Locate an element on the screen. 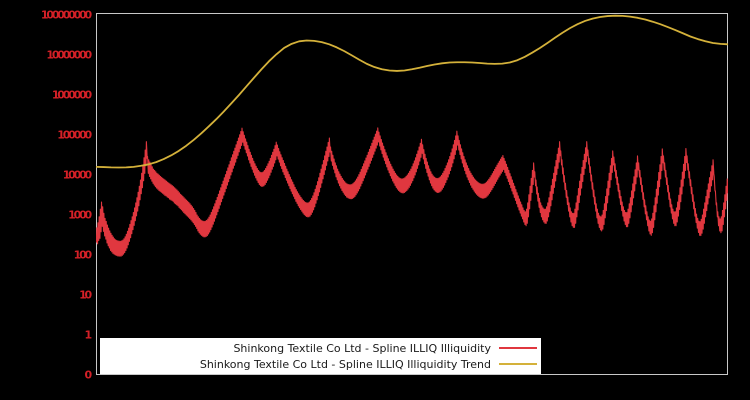  y-axis-tick-0: 0 is located at coordinates (88, 375).